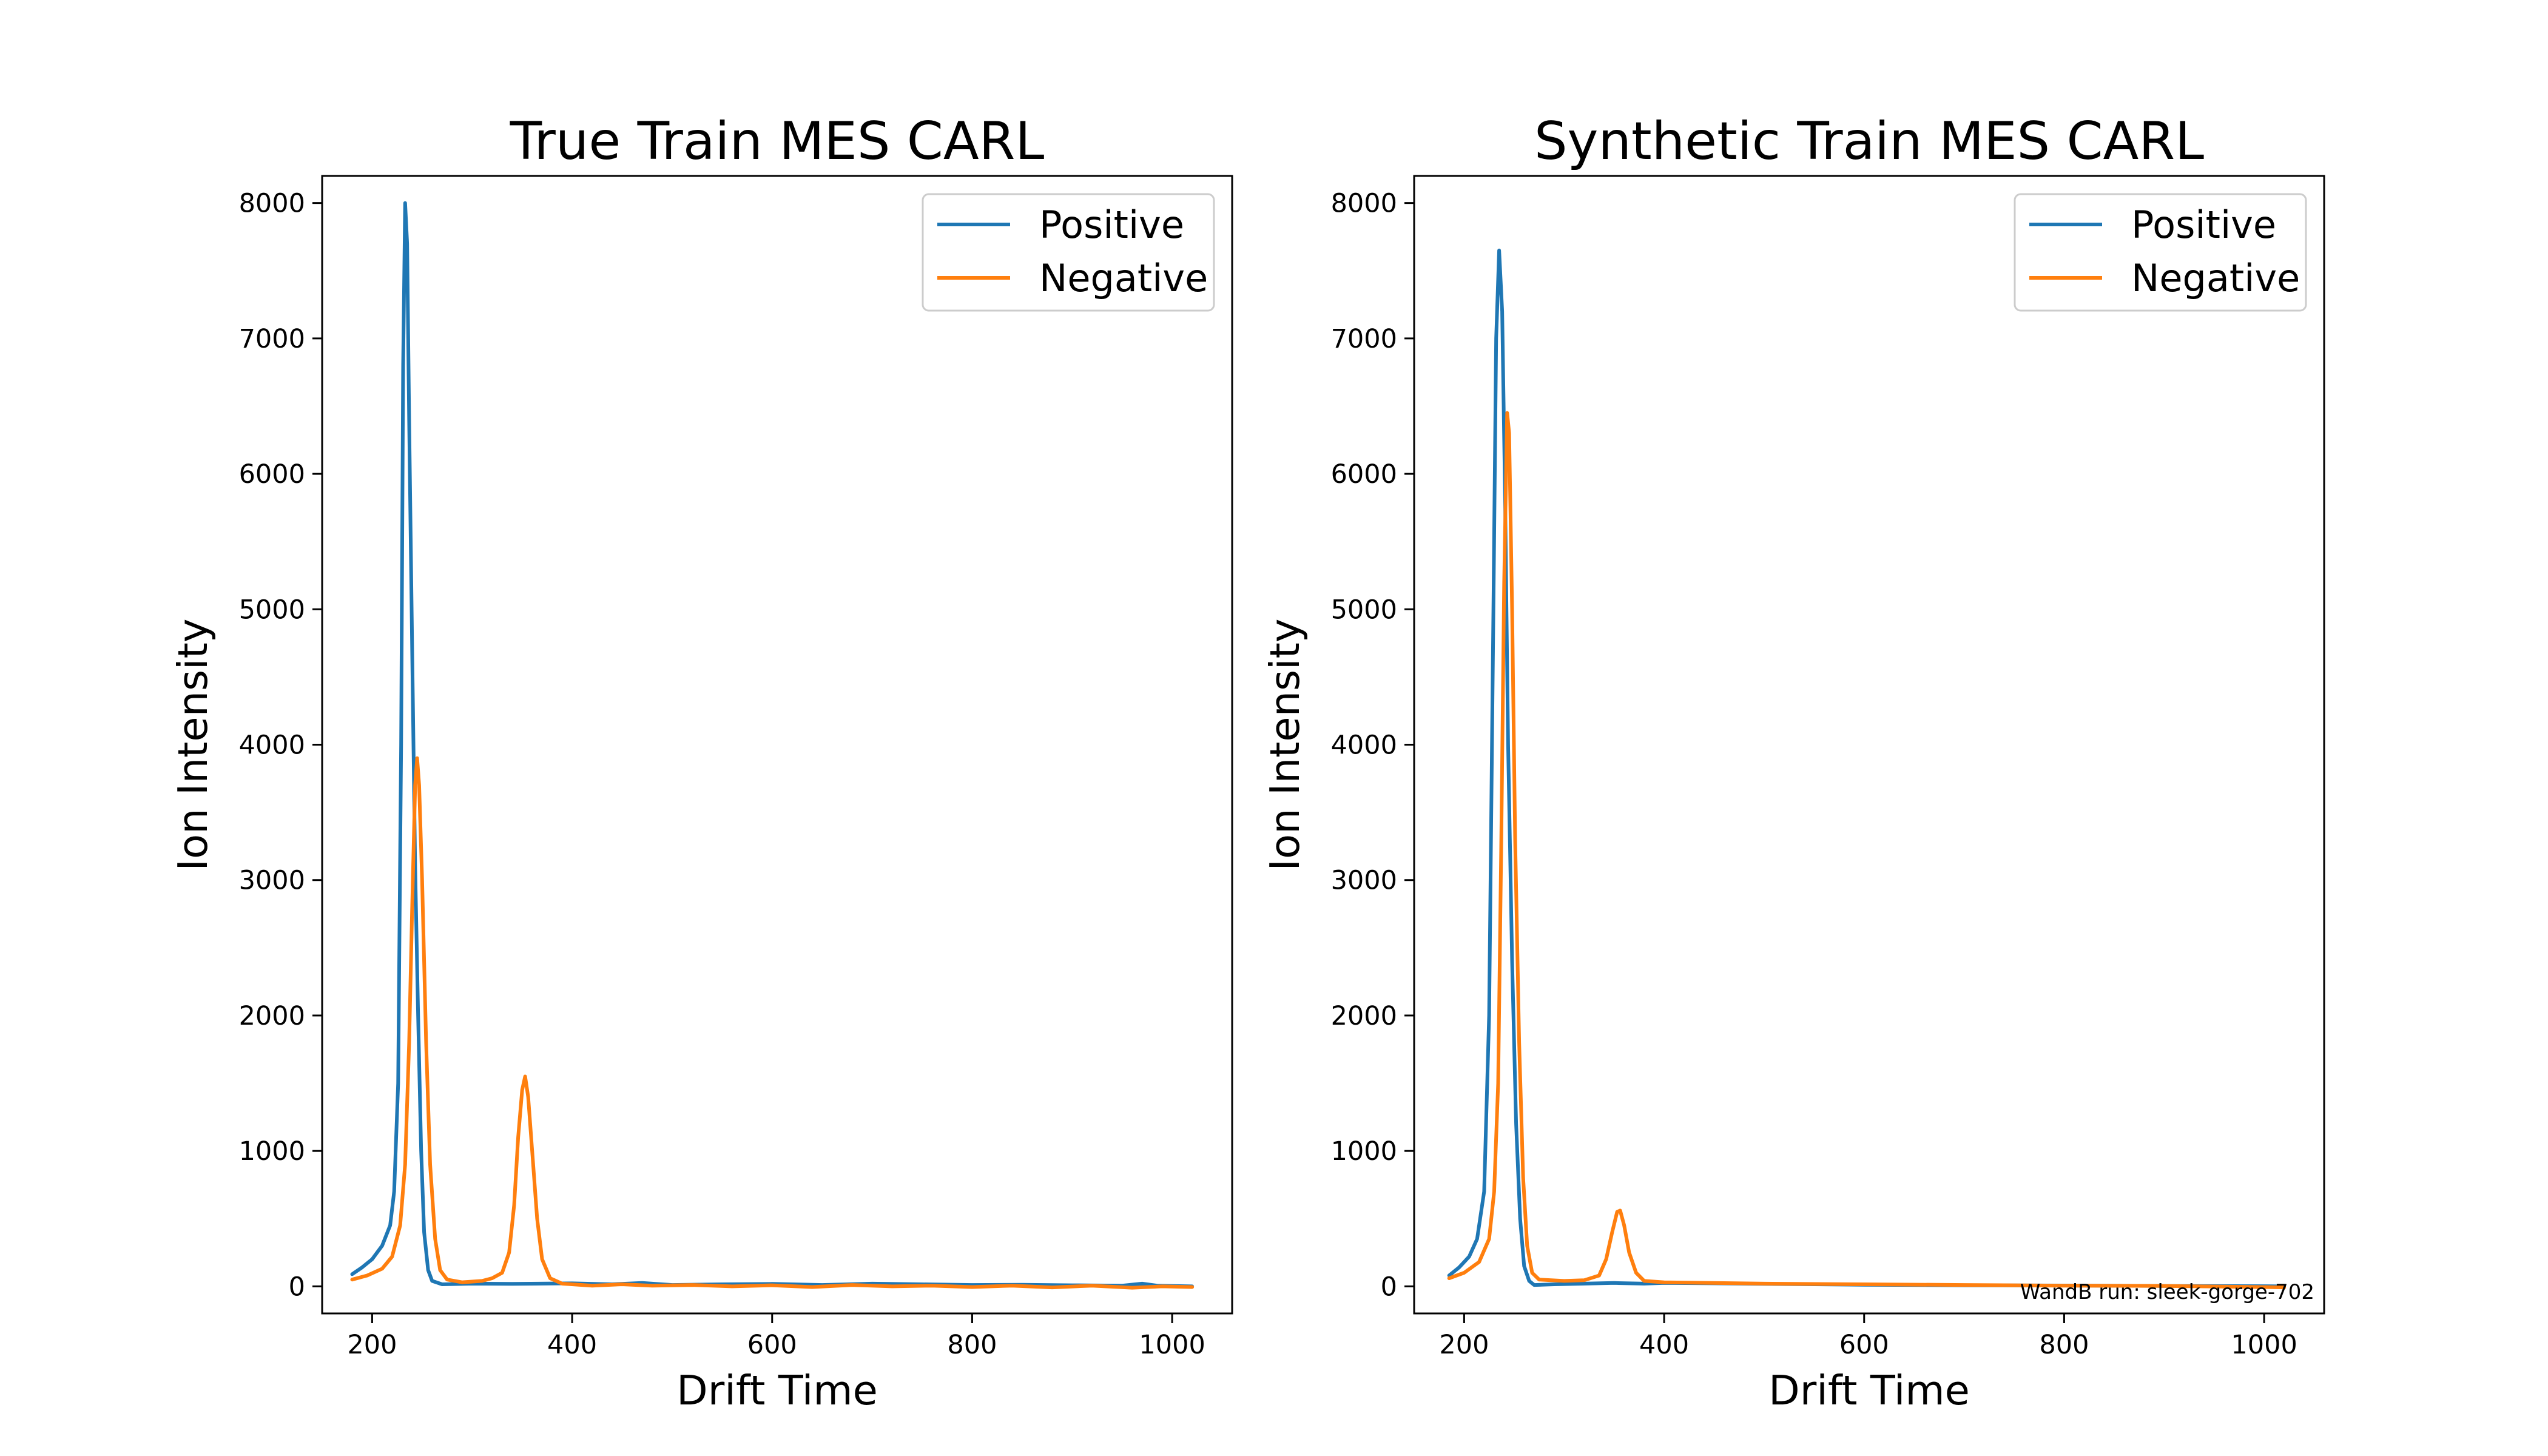  Describe the element at coordinates (772, 1023) in the screenshot. I see `series-line-negative` at that location.